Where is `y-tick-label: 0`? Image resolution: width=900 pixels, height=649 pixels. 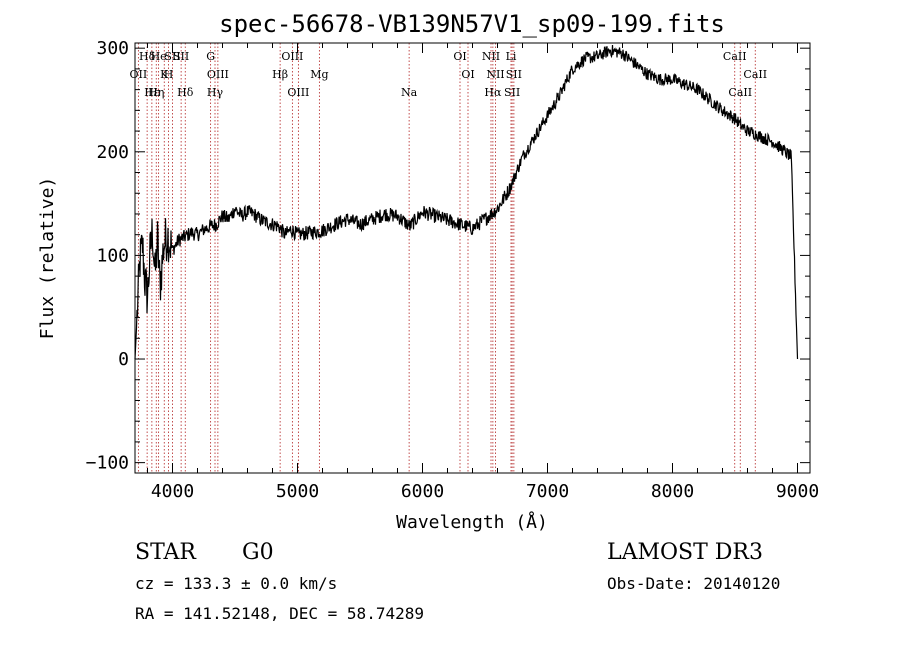
y-tick-label: 0 is located at coordinates (123, 359).